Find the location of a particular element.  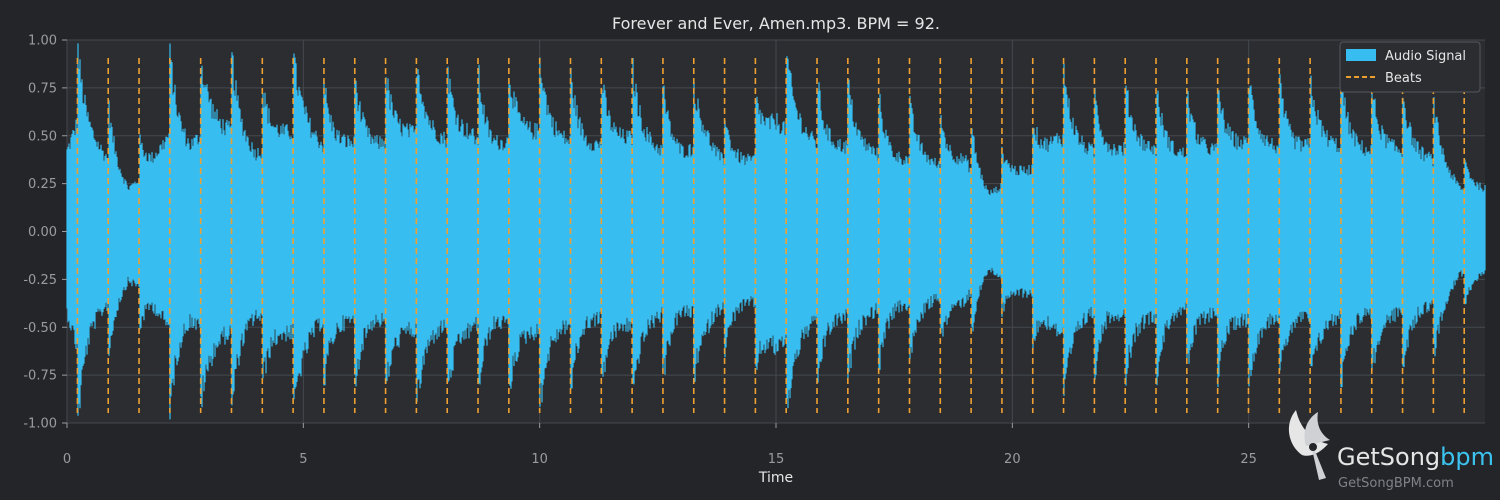

y-tick-label: 1.00 is located at coordinates (42, 41).